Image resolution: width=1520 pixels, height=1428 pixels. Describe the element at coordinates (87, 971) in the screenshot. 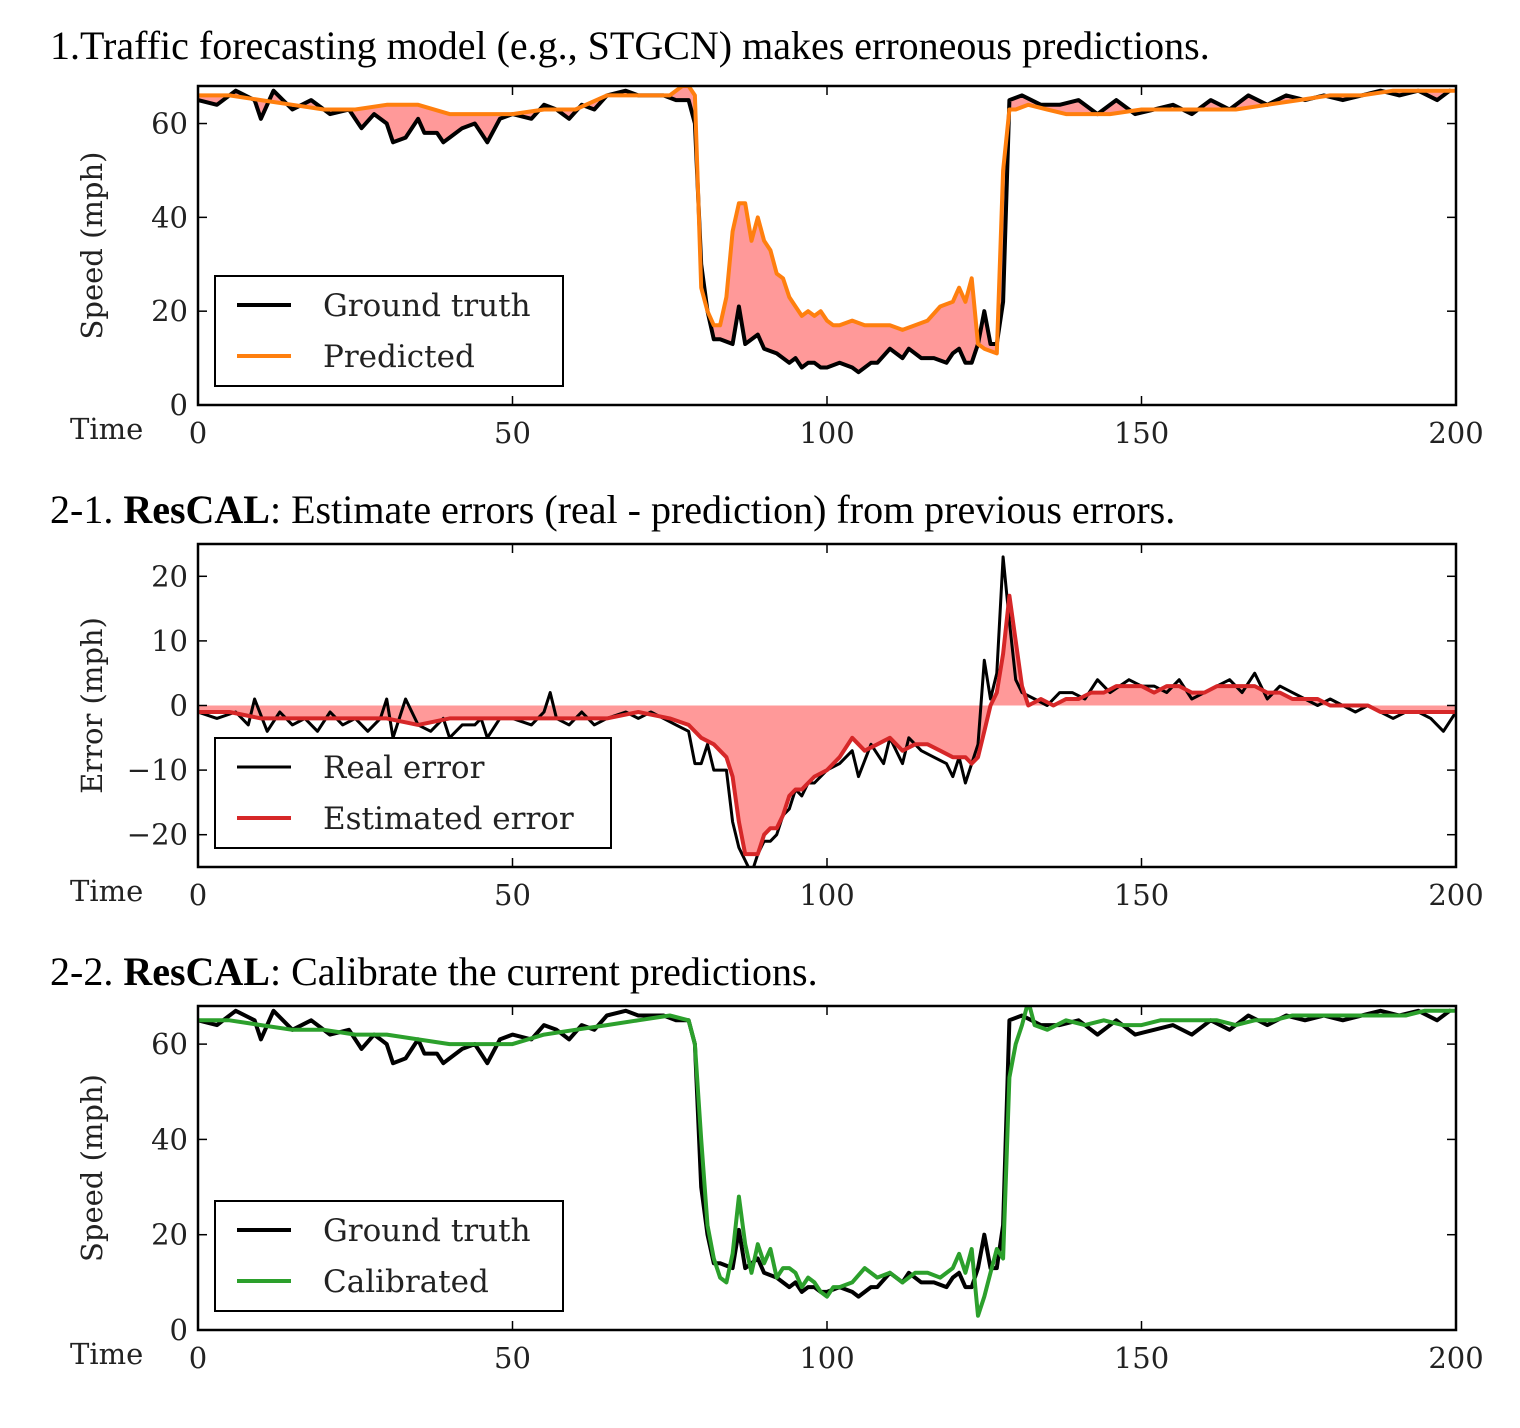

I see `panel3-title-prefix: 2-2.` at that location.